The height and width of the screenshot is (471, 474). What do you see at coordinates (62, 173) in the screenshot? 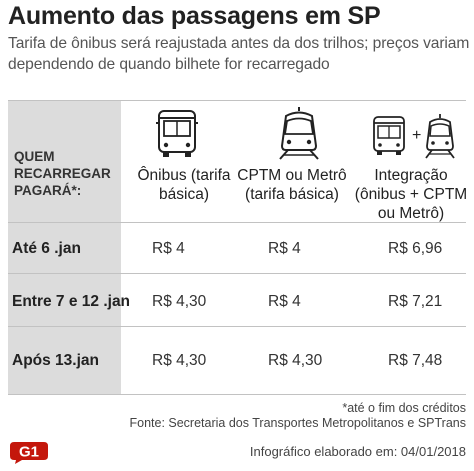
I see `label-header: QUEM RECARREGAR PAGARÁ*:` at bounding box center [62, 173].